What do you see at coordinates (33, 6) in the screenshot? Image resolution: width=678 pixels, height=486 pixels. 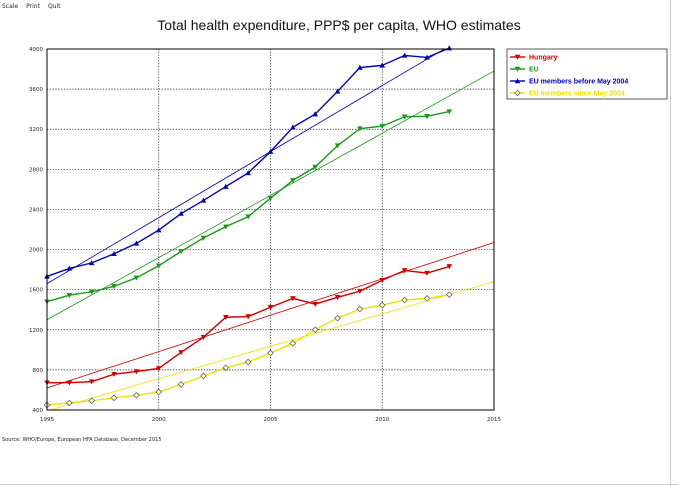 I see `menu-print: Print` at bounding box center [33, 6].